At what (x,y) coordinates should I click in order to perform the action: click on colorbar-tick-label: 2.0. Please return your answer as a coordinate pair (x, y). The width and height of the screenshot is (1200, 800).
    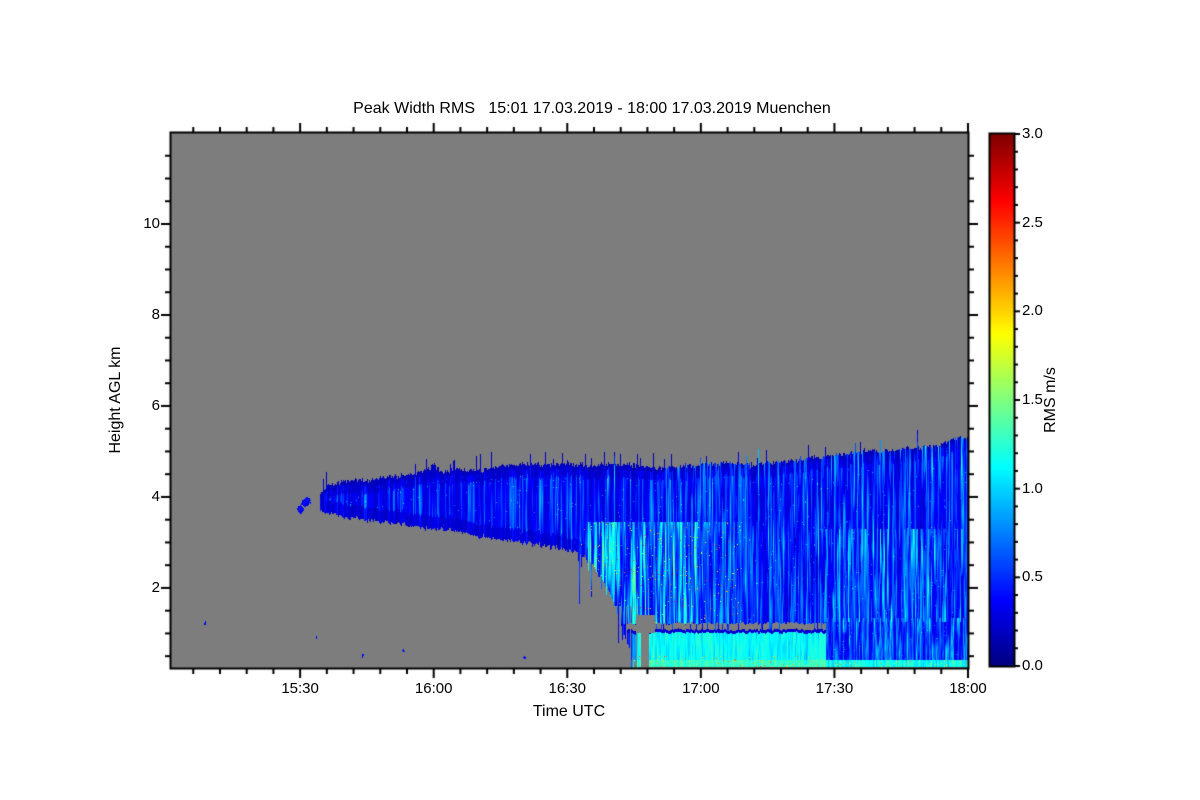
    Looking at the image, I should click on (1032, 311).